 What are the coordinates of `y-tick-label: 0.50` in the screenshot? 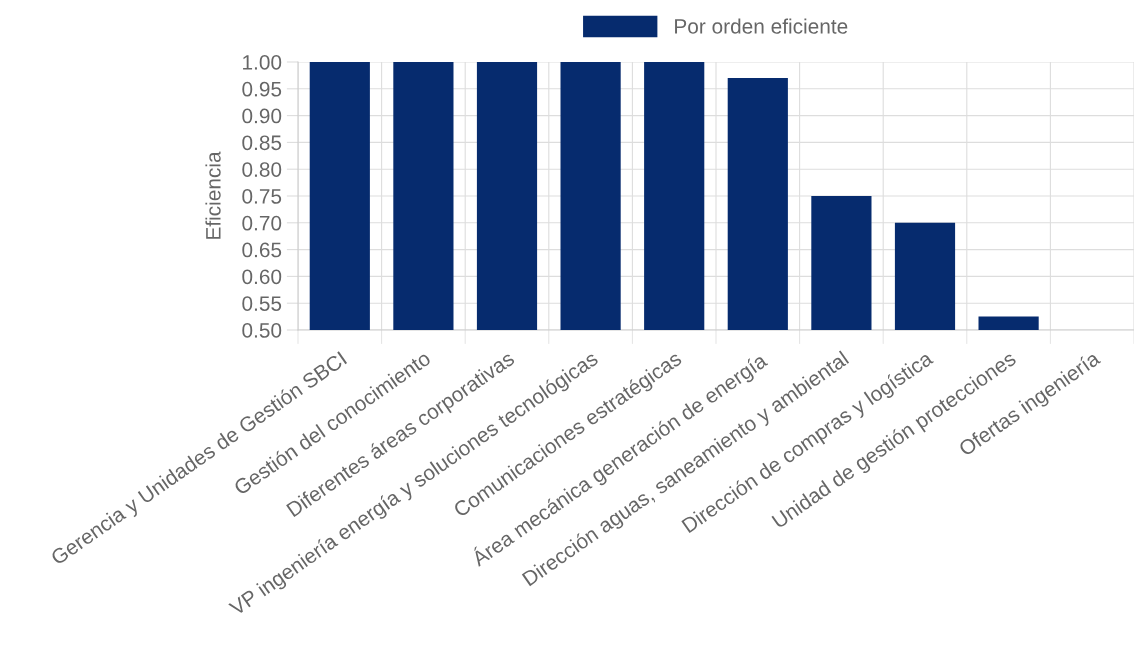 It's located at (262, 330).